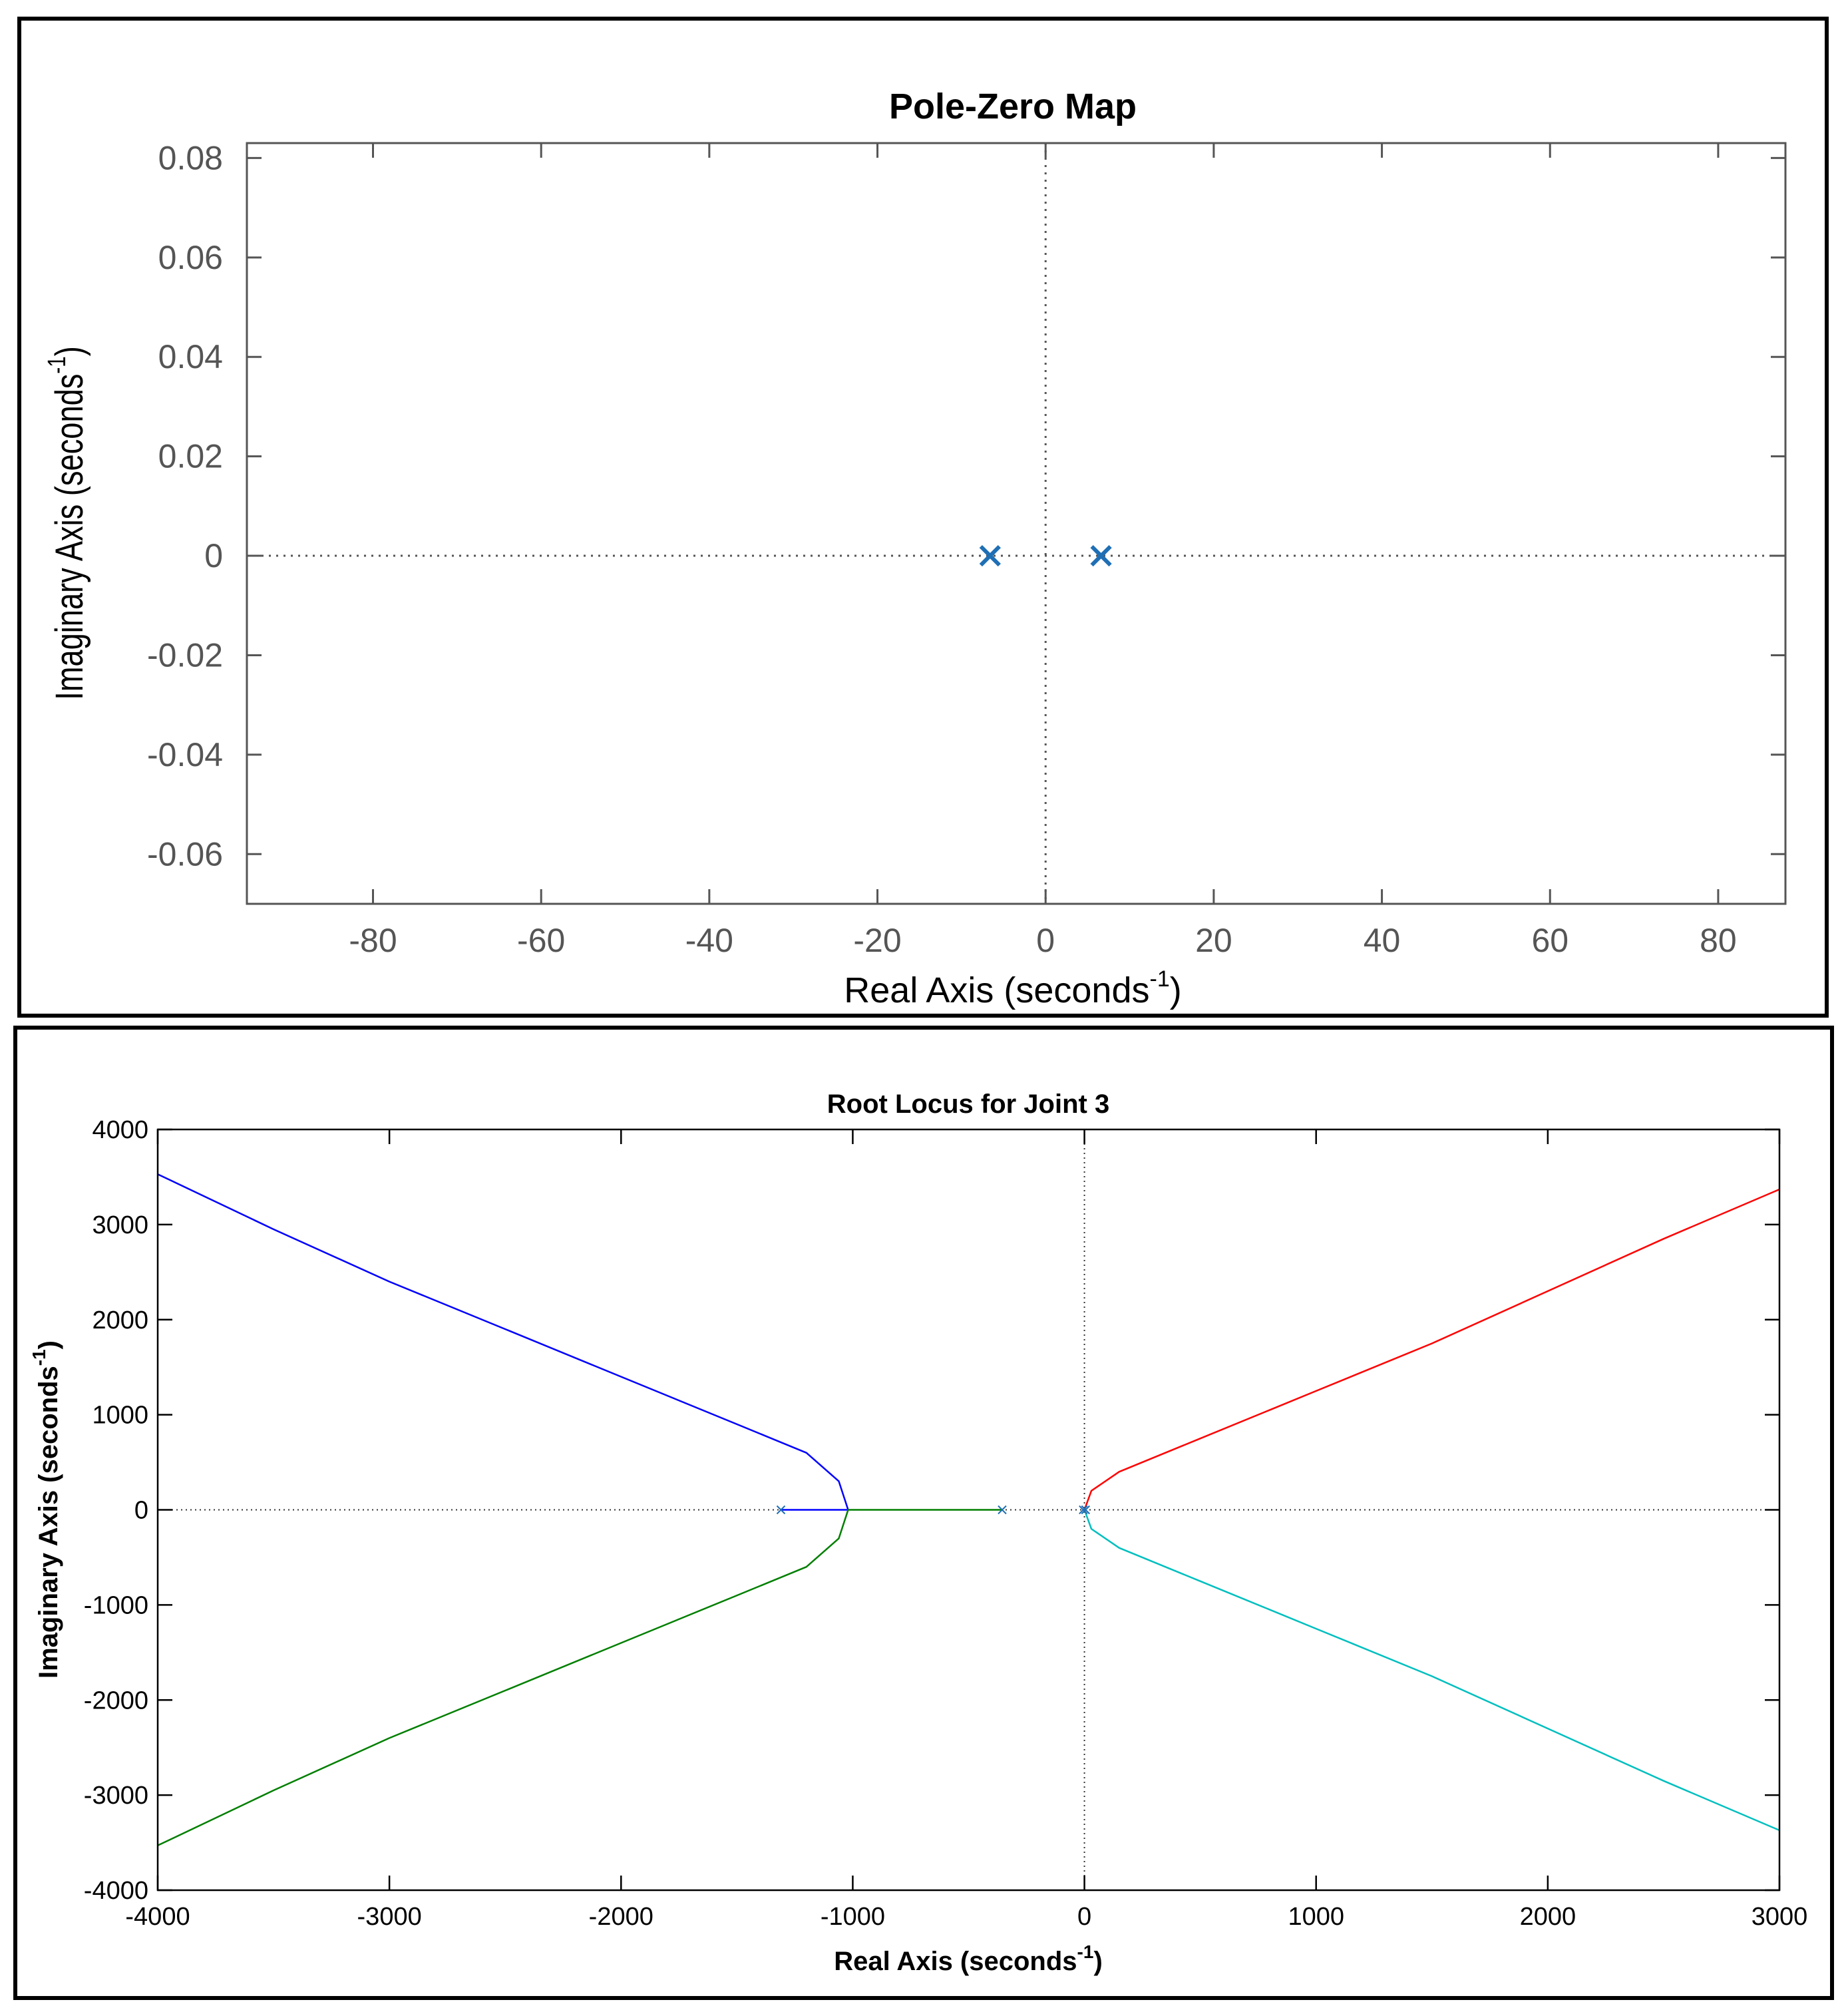  I want to click on pole-zero-x-axis-label: Real Axis (seconds-1), so click(1012, 988).